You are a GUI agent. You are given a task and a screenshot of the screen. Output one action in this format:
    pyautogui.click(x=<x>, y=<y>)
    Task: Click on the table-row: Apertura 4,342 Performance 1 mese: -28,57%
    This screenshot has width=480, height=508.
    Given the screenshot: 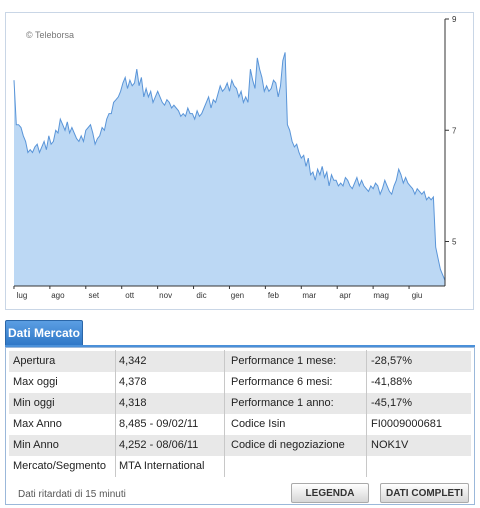 What is the action you would take?
    pyautogui.click(x=240, y=361)
    